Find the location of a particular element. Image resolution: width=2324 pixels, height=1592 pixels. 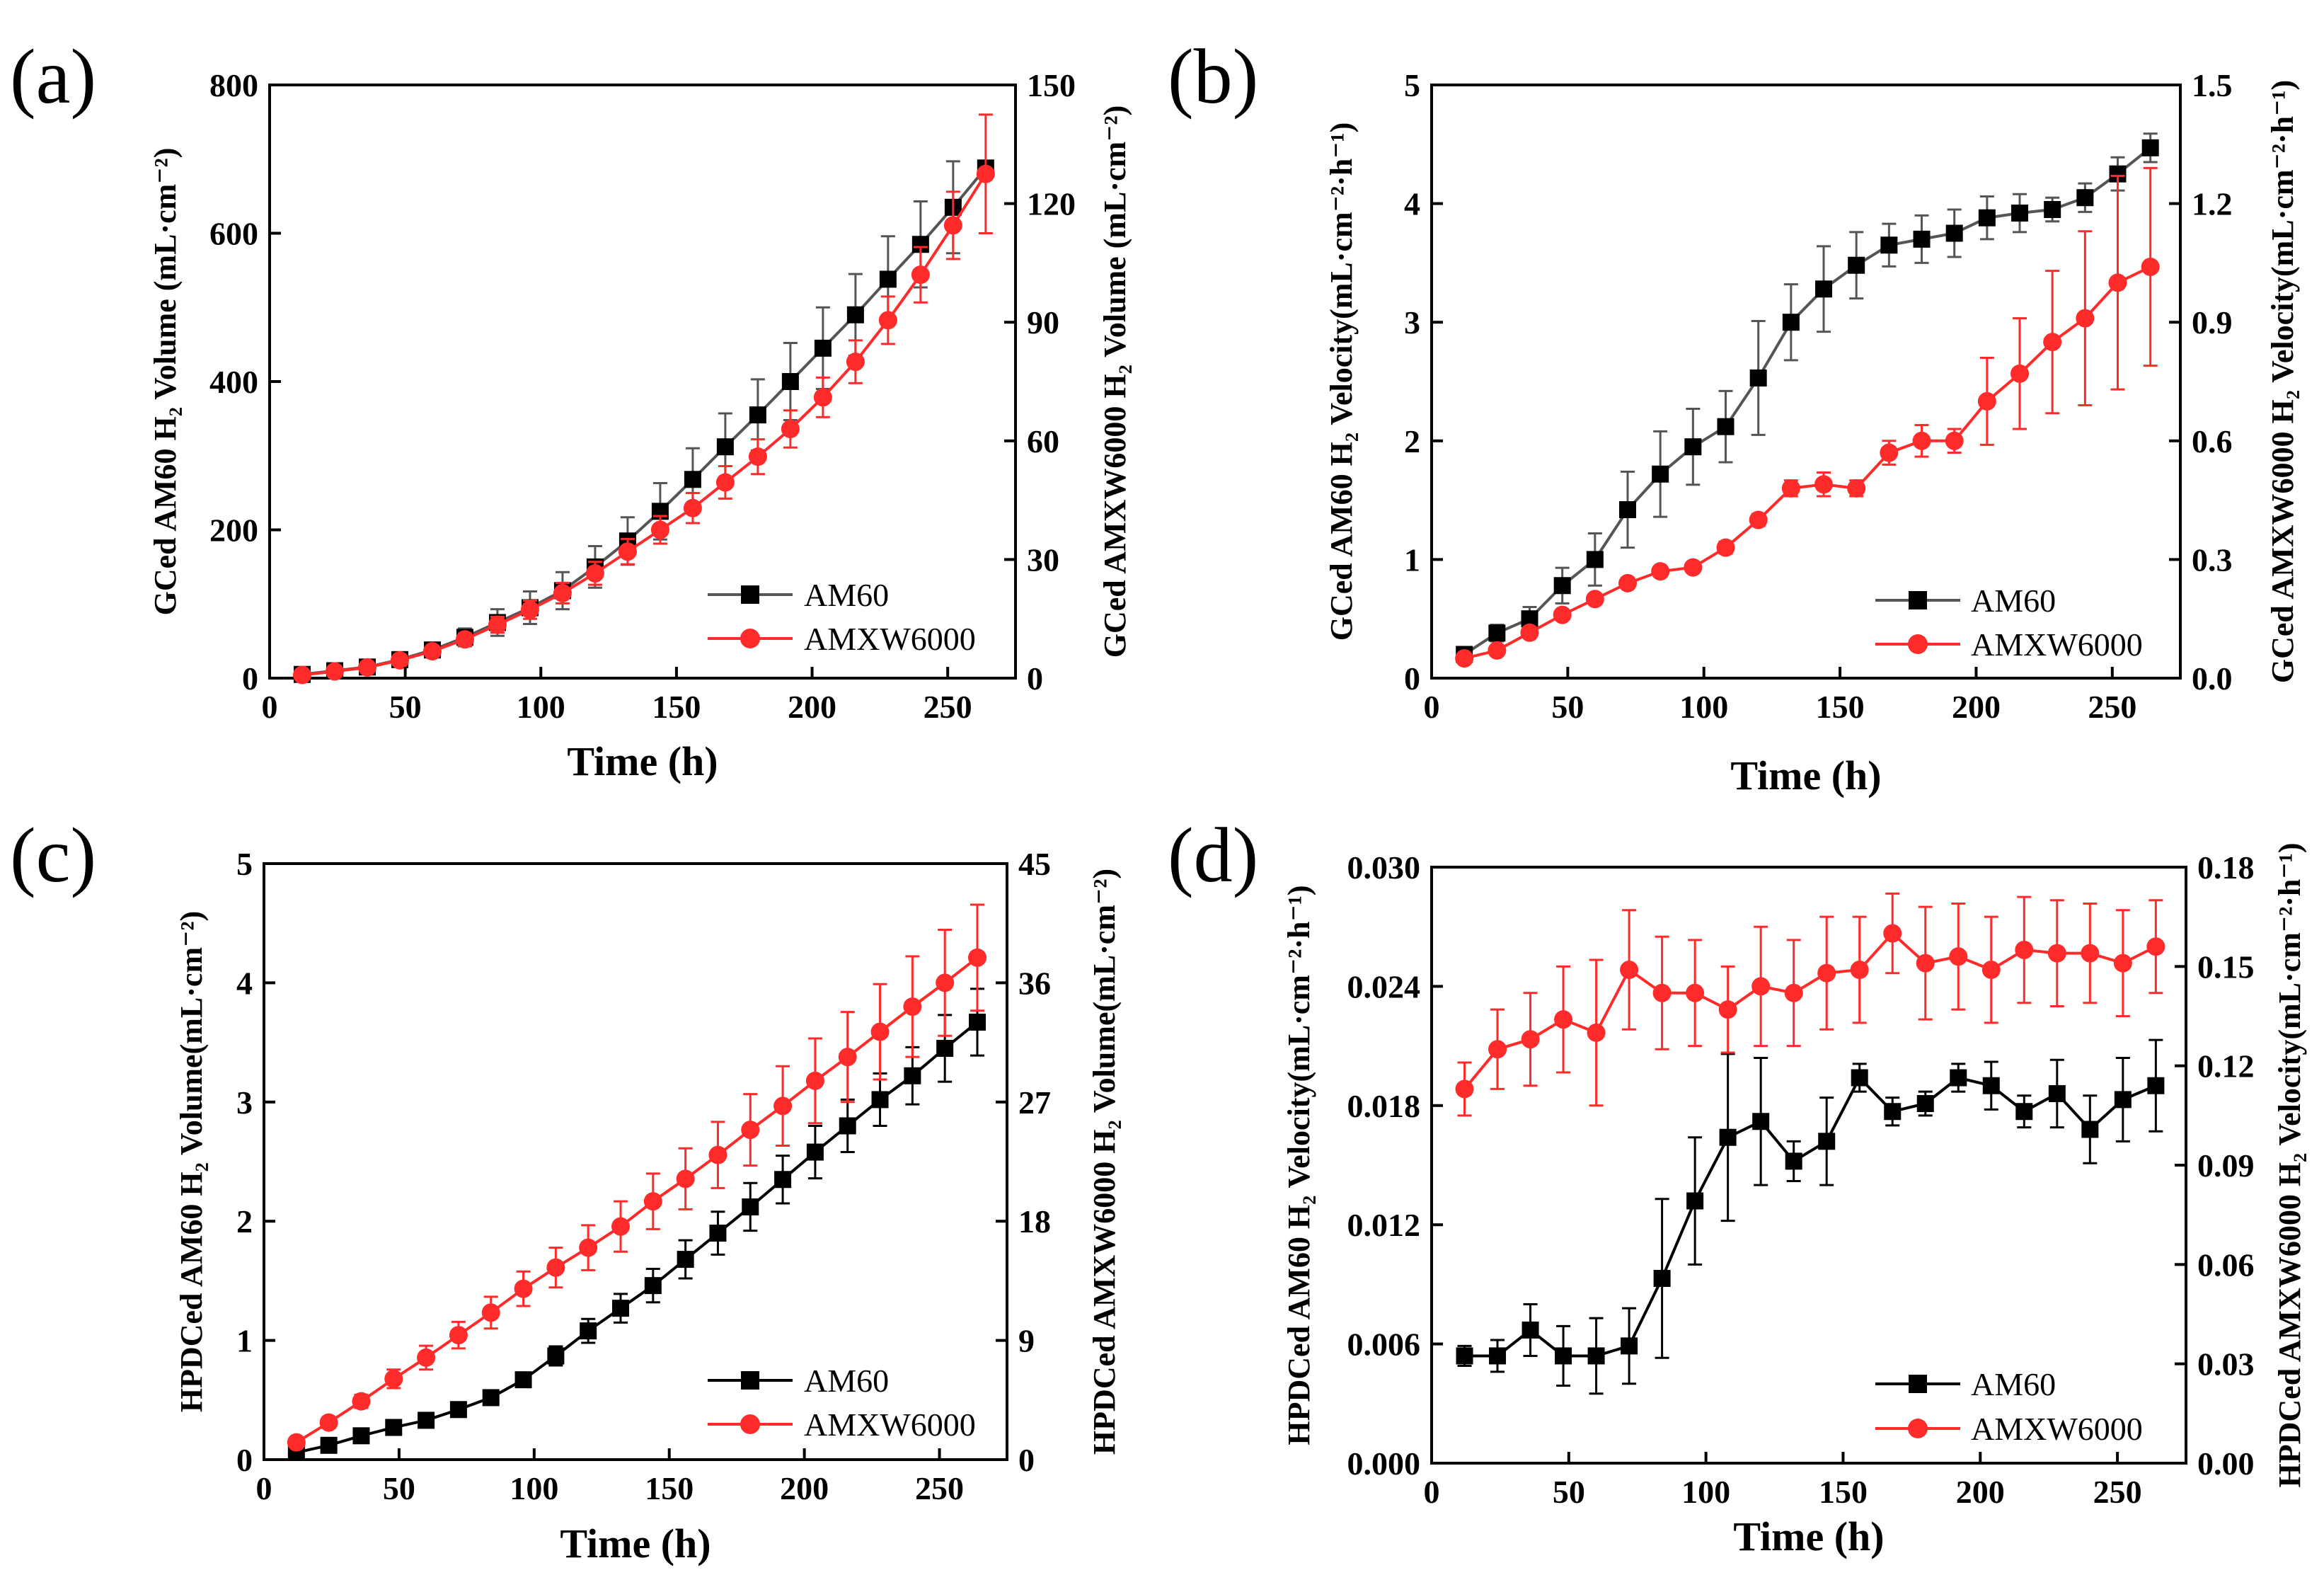

panel-c-y-left-tick-label: 5 is located at coordinates (244, 864).